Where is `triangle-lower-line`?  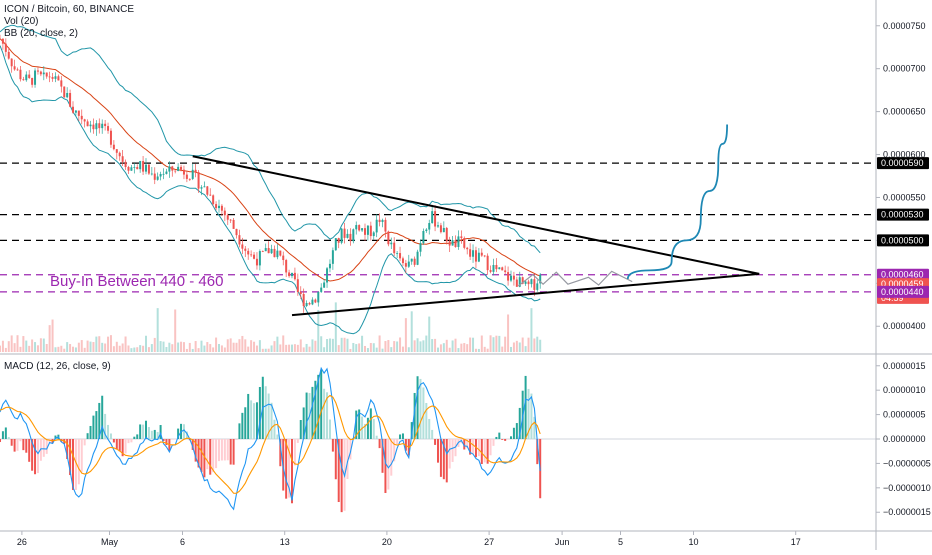
triangle-lower-line is located at coordinates (525, 294).